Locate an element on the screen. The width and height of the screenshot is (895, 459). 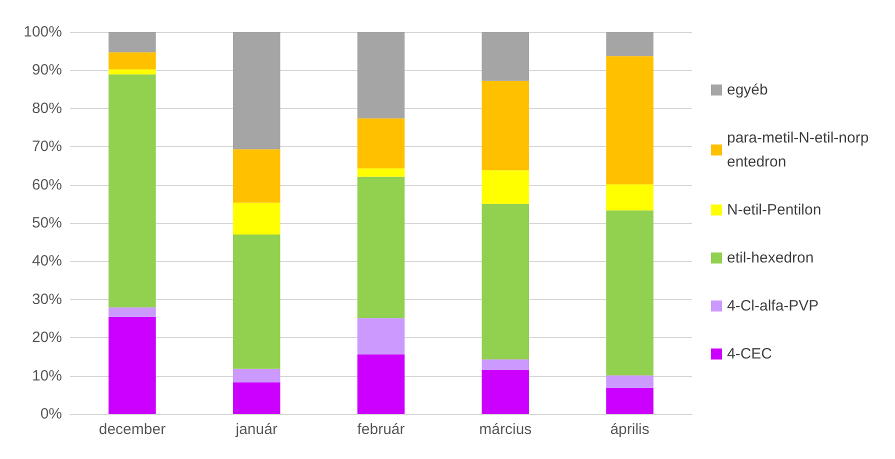
y-tick-label: 30% is located at coordinates (47, 299).